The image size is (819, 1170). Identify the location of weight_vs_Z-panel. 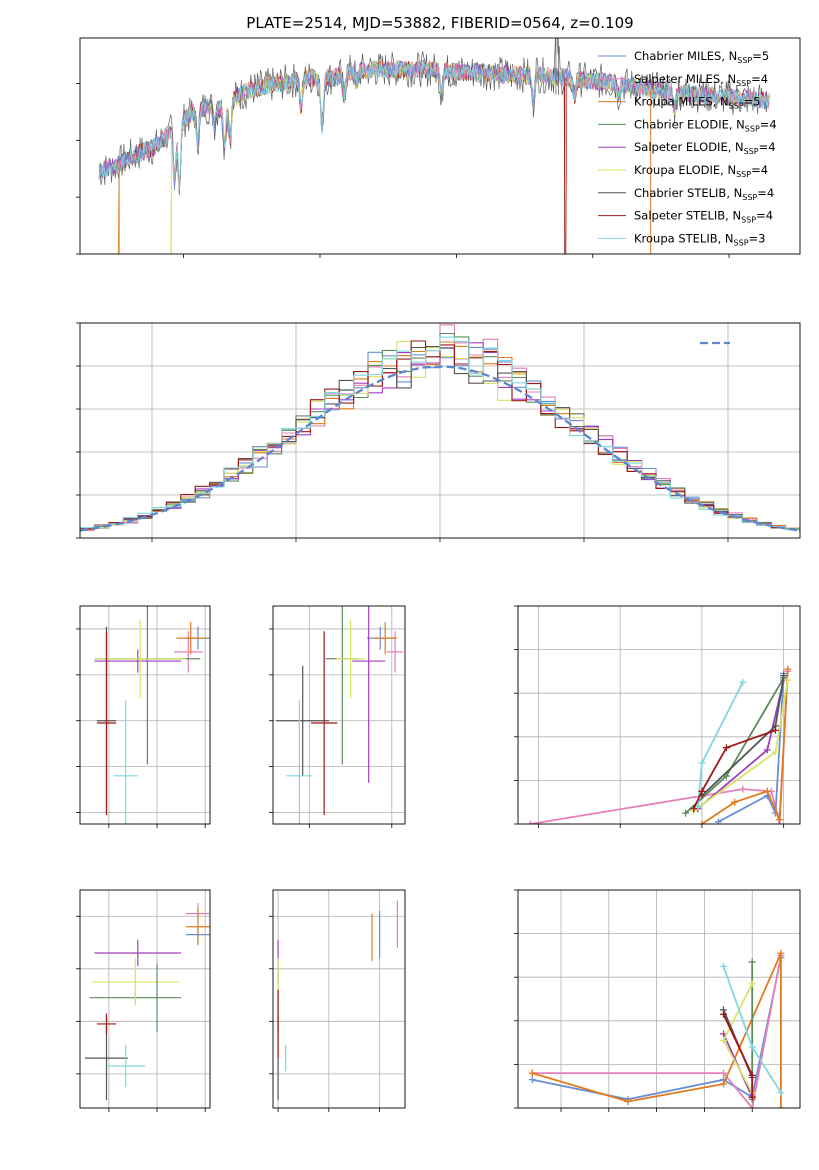
(657, 1000).